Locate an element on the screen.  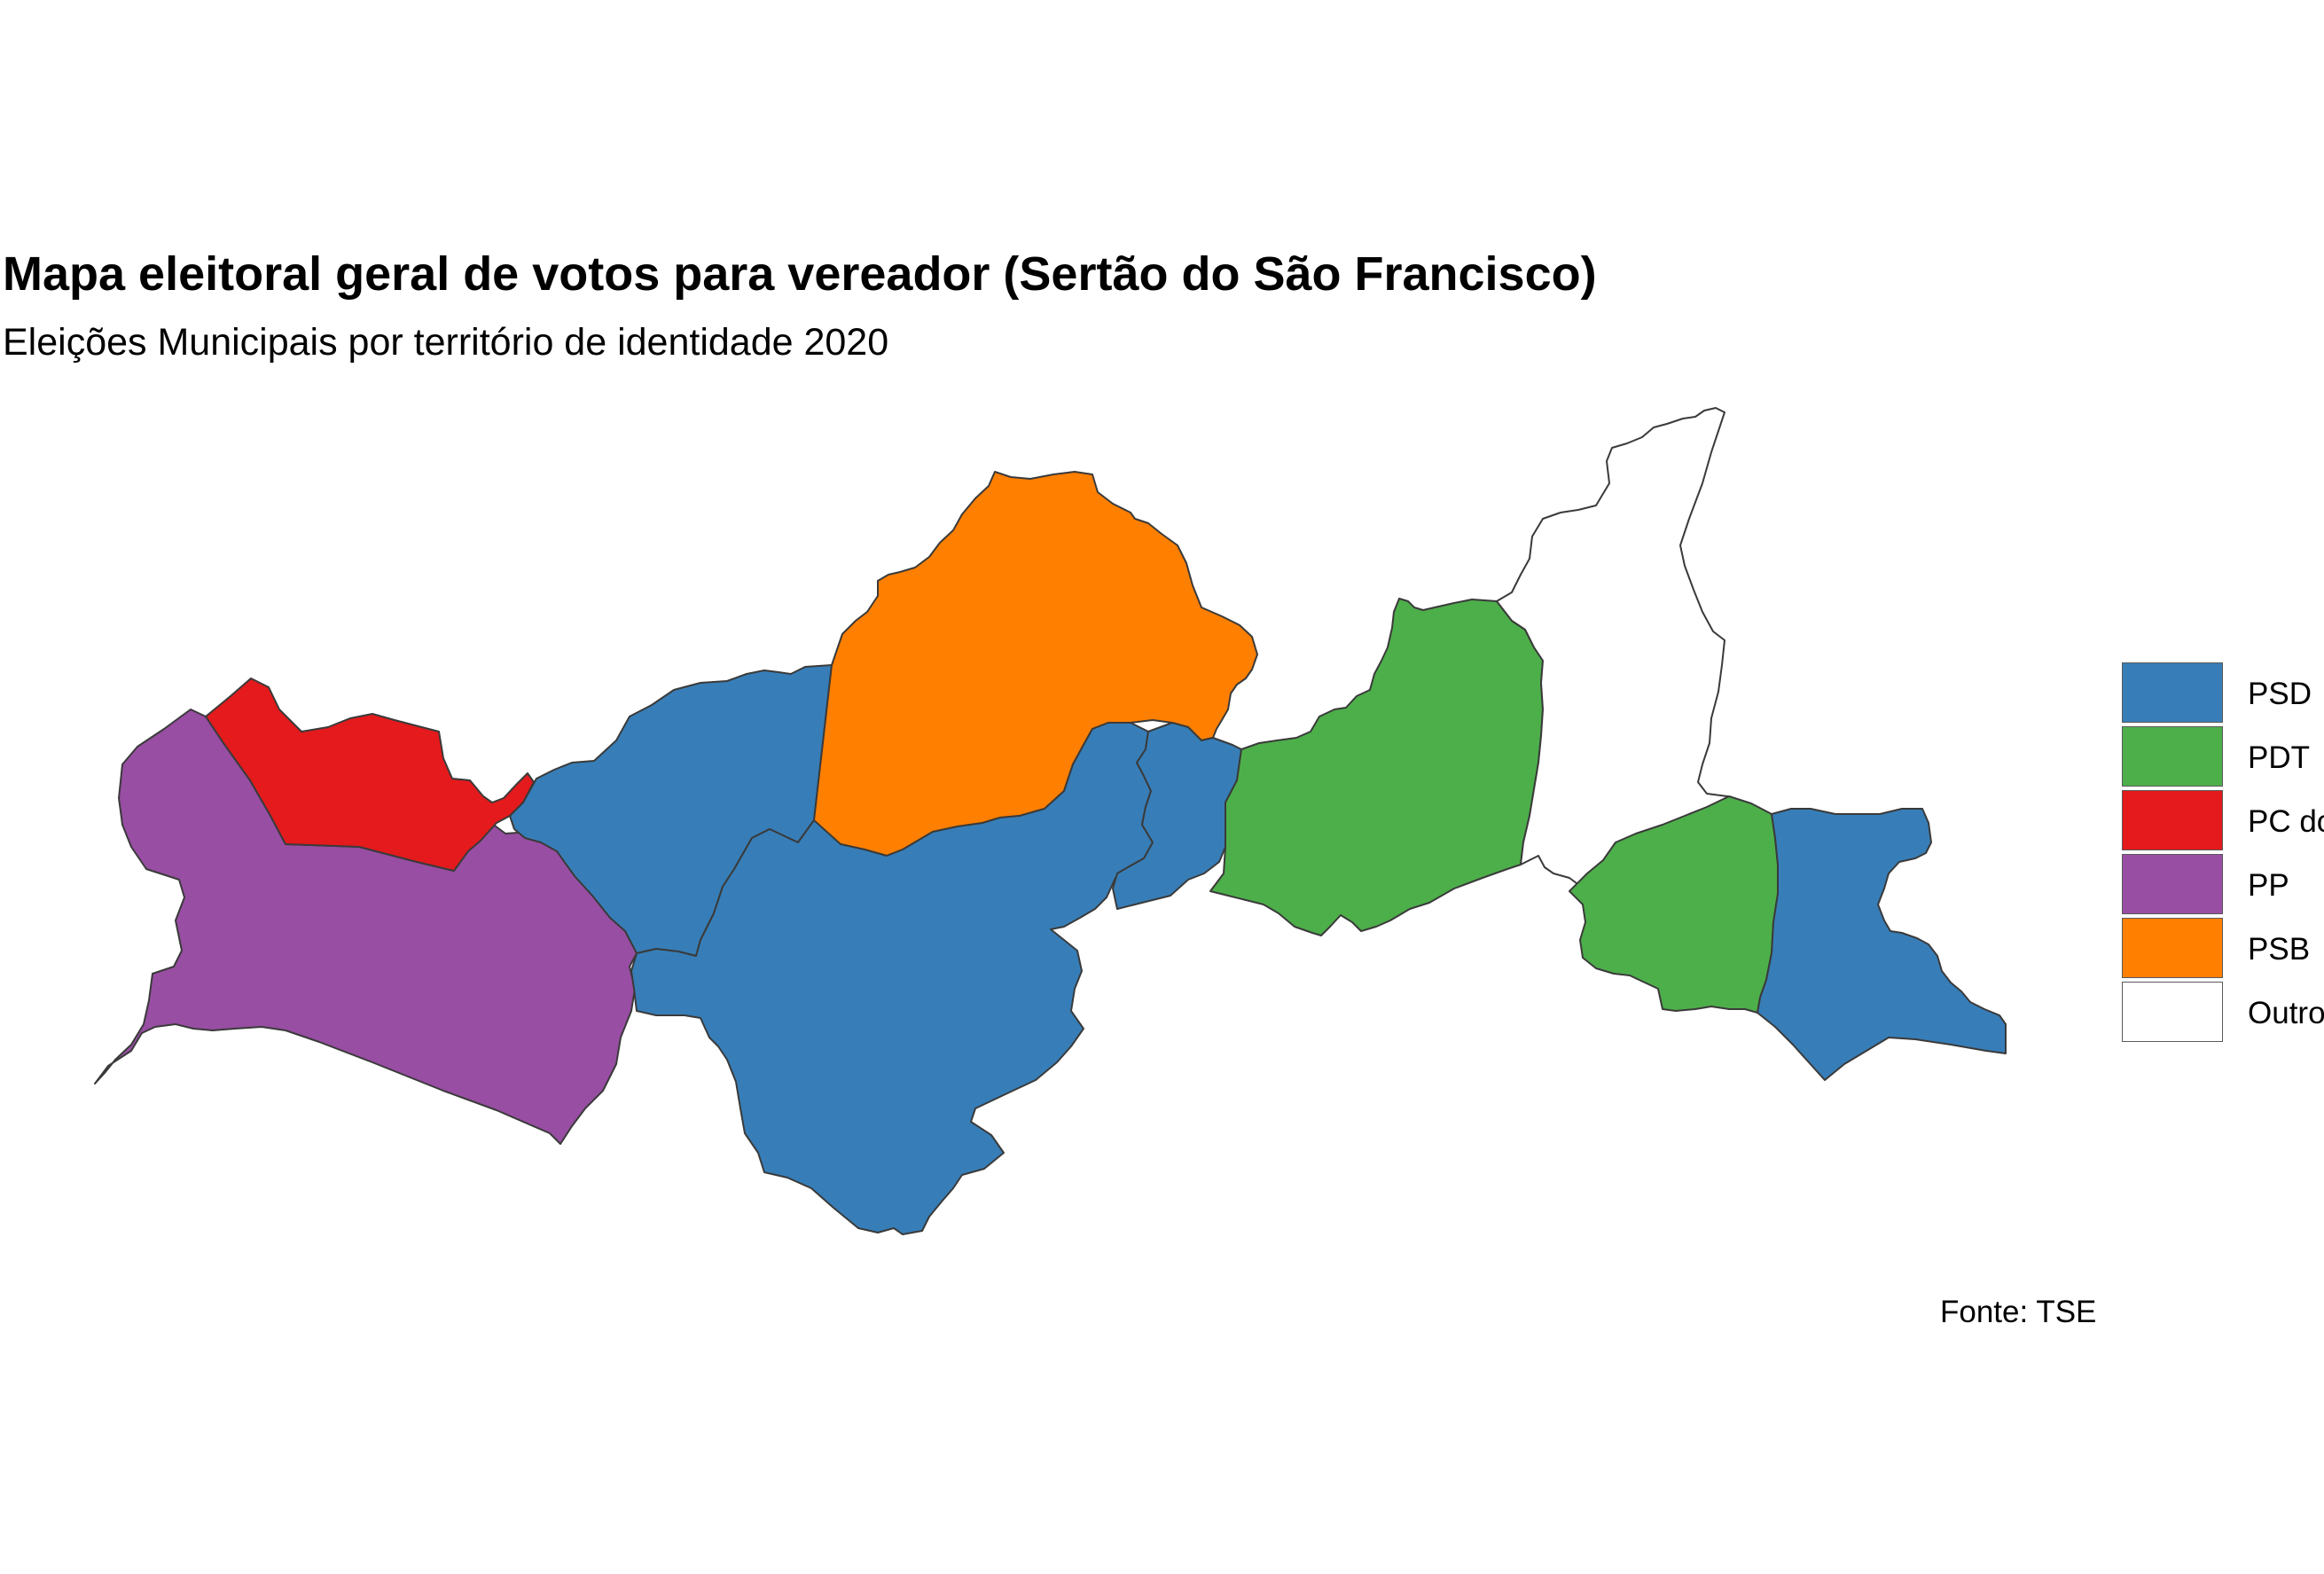
legend-label: PSB is located at coordinates (2279, 949).